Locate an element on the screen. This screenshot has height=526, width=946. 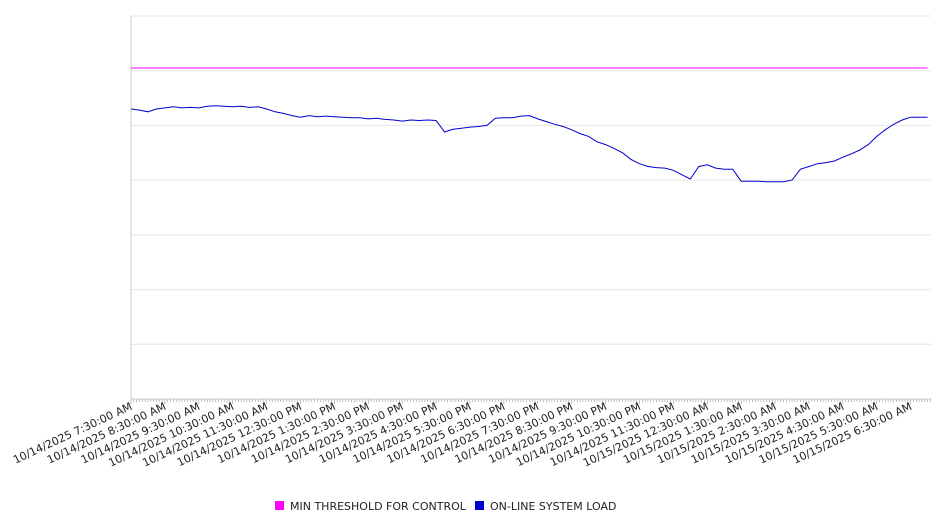
series-line-system-load is located at coordinates (529, 144).